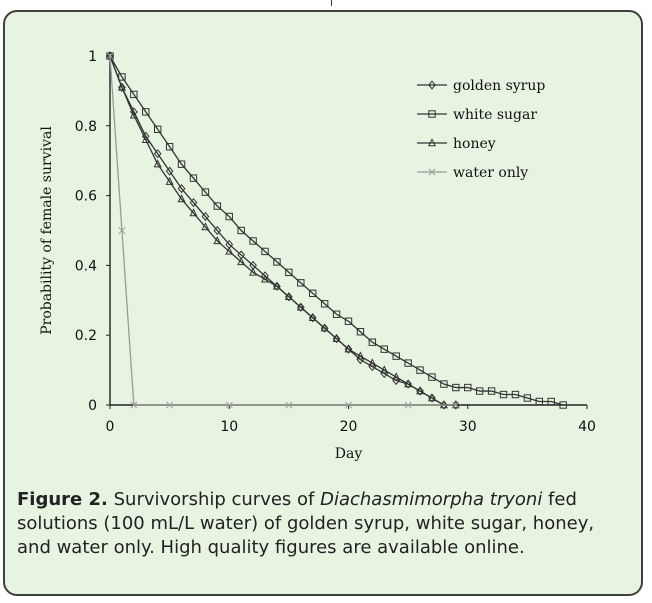 This screenshot has width=652, height=603. Describe the element at coordinates (92, 57) in the screenshot. I see `y-tick-label: 1` at that location.